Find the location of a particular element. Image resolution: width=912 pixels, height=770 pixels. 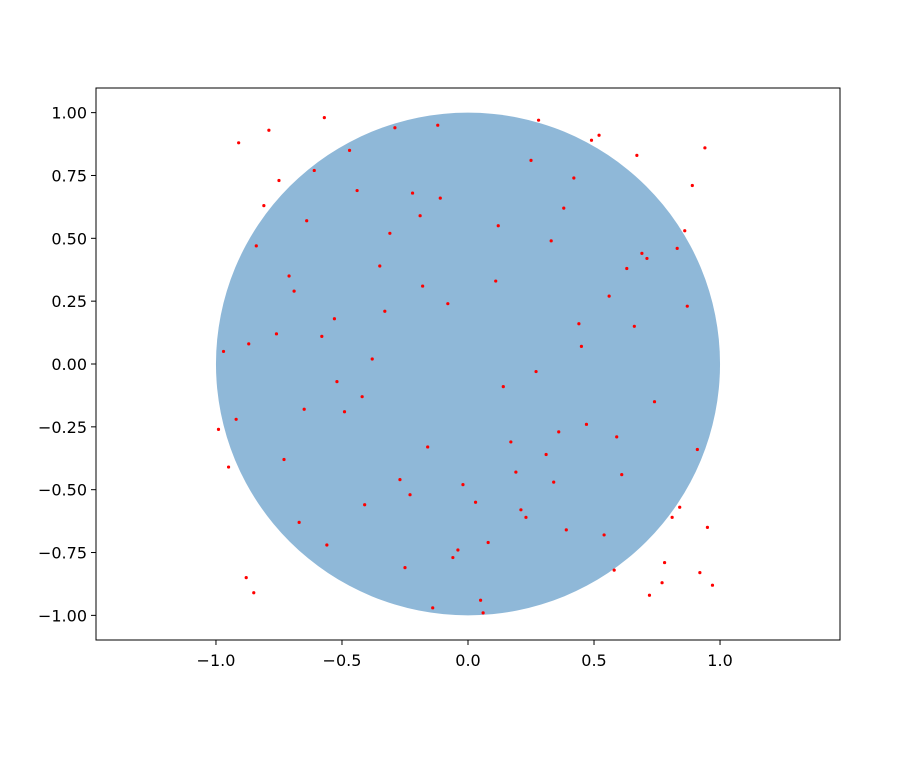

x-tick-label: 1.0 is located at coordinates (719, 660).